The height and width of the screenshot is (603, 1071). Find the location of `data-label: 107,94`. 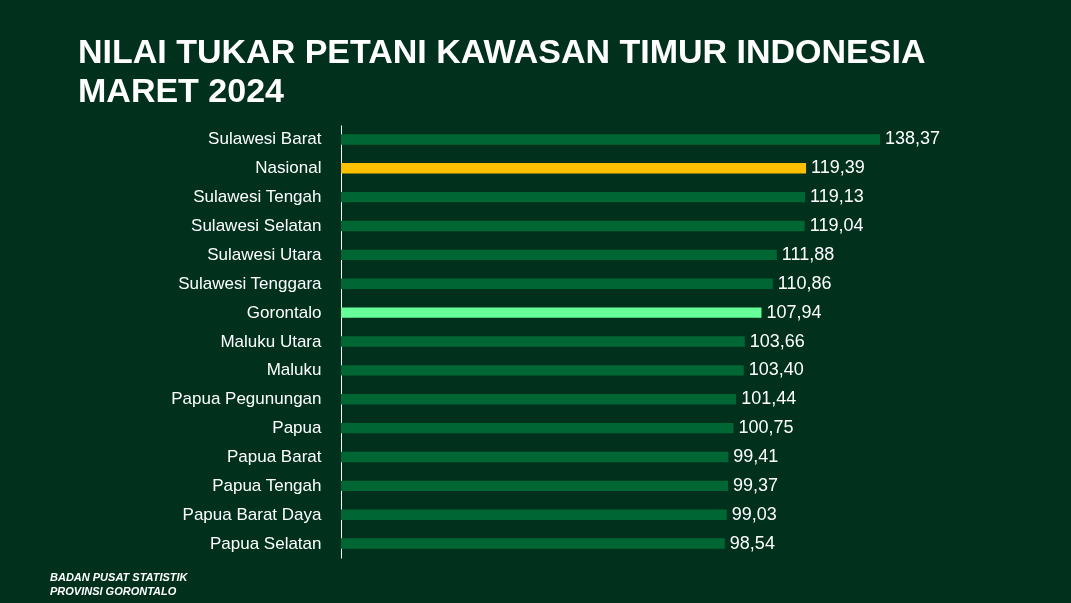

data-label: 107,94 is located at coordinates (794, 311).